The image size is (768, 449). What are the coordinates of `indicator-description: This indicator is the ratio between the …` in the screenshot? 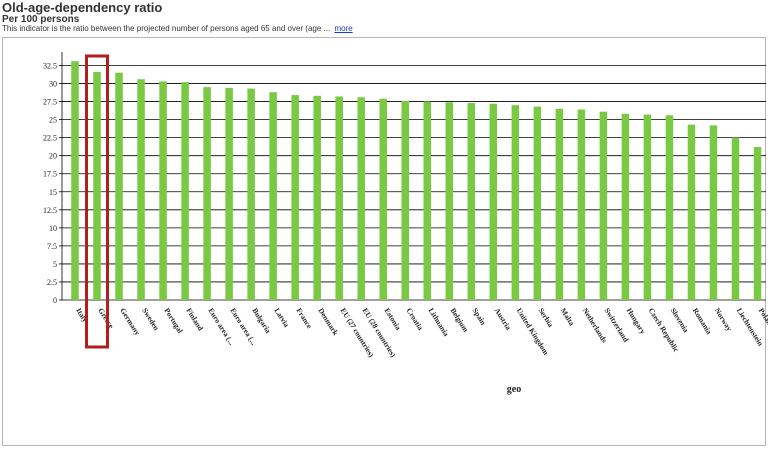 It's located at (177, 28).